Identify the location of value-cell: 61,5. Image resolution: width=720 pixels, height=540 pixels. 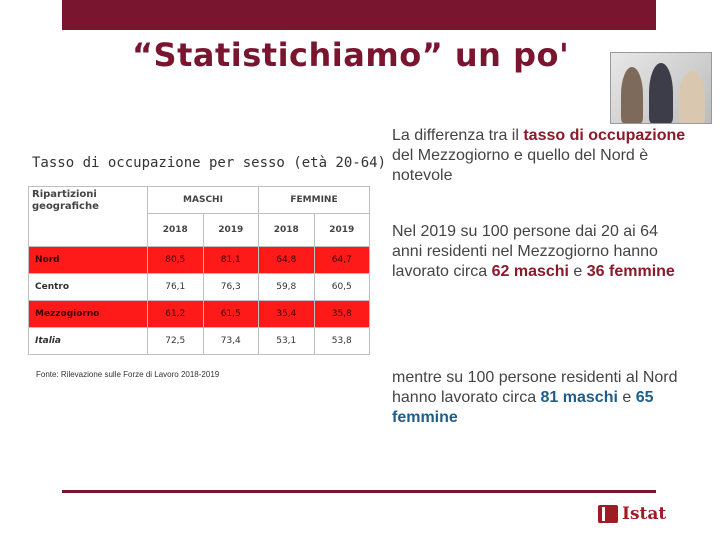
(230, 314).